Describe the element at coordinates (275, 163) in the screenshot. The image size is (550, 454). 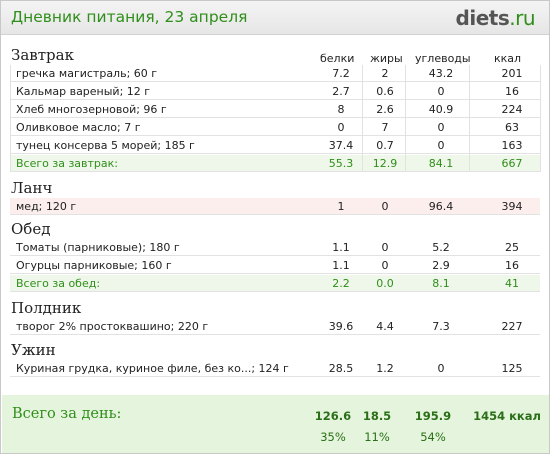
I see `meal-total-row: Всего за завтрак: 55.3 12.9 84.1 667` at that location.